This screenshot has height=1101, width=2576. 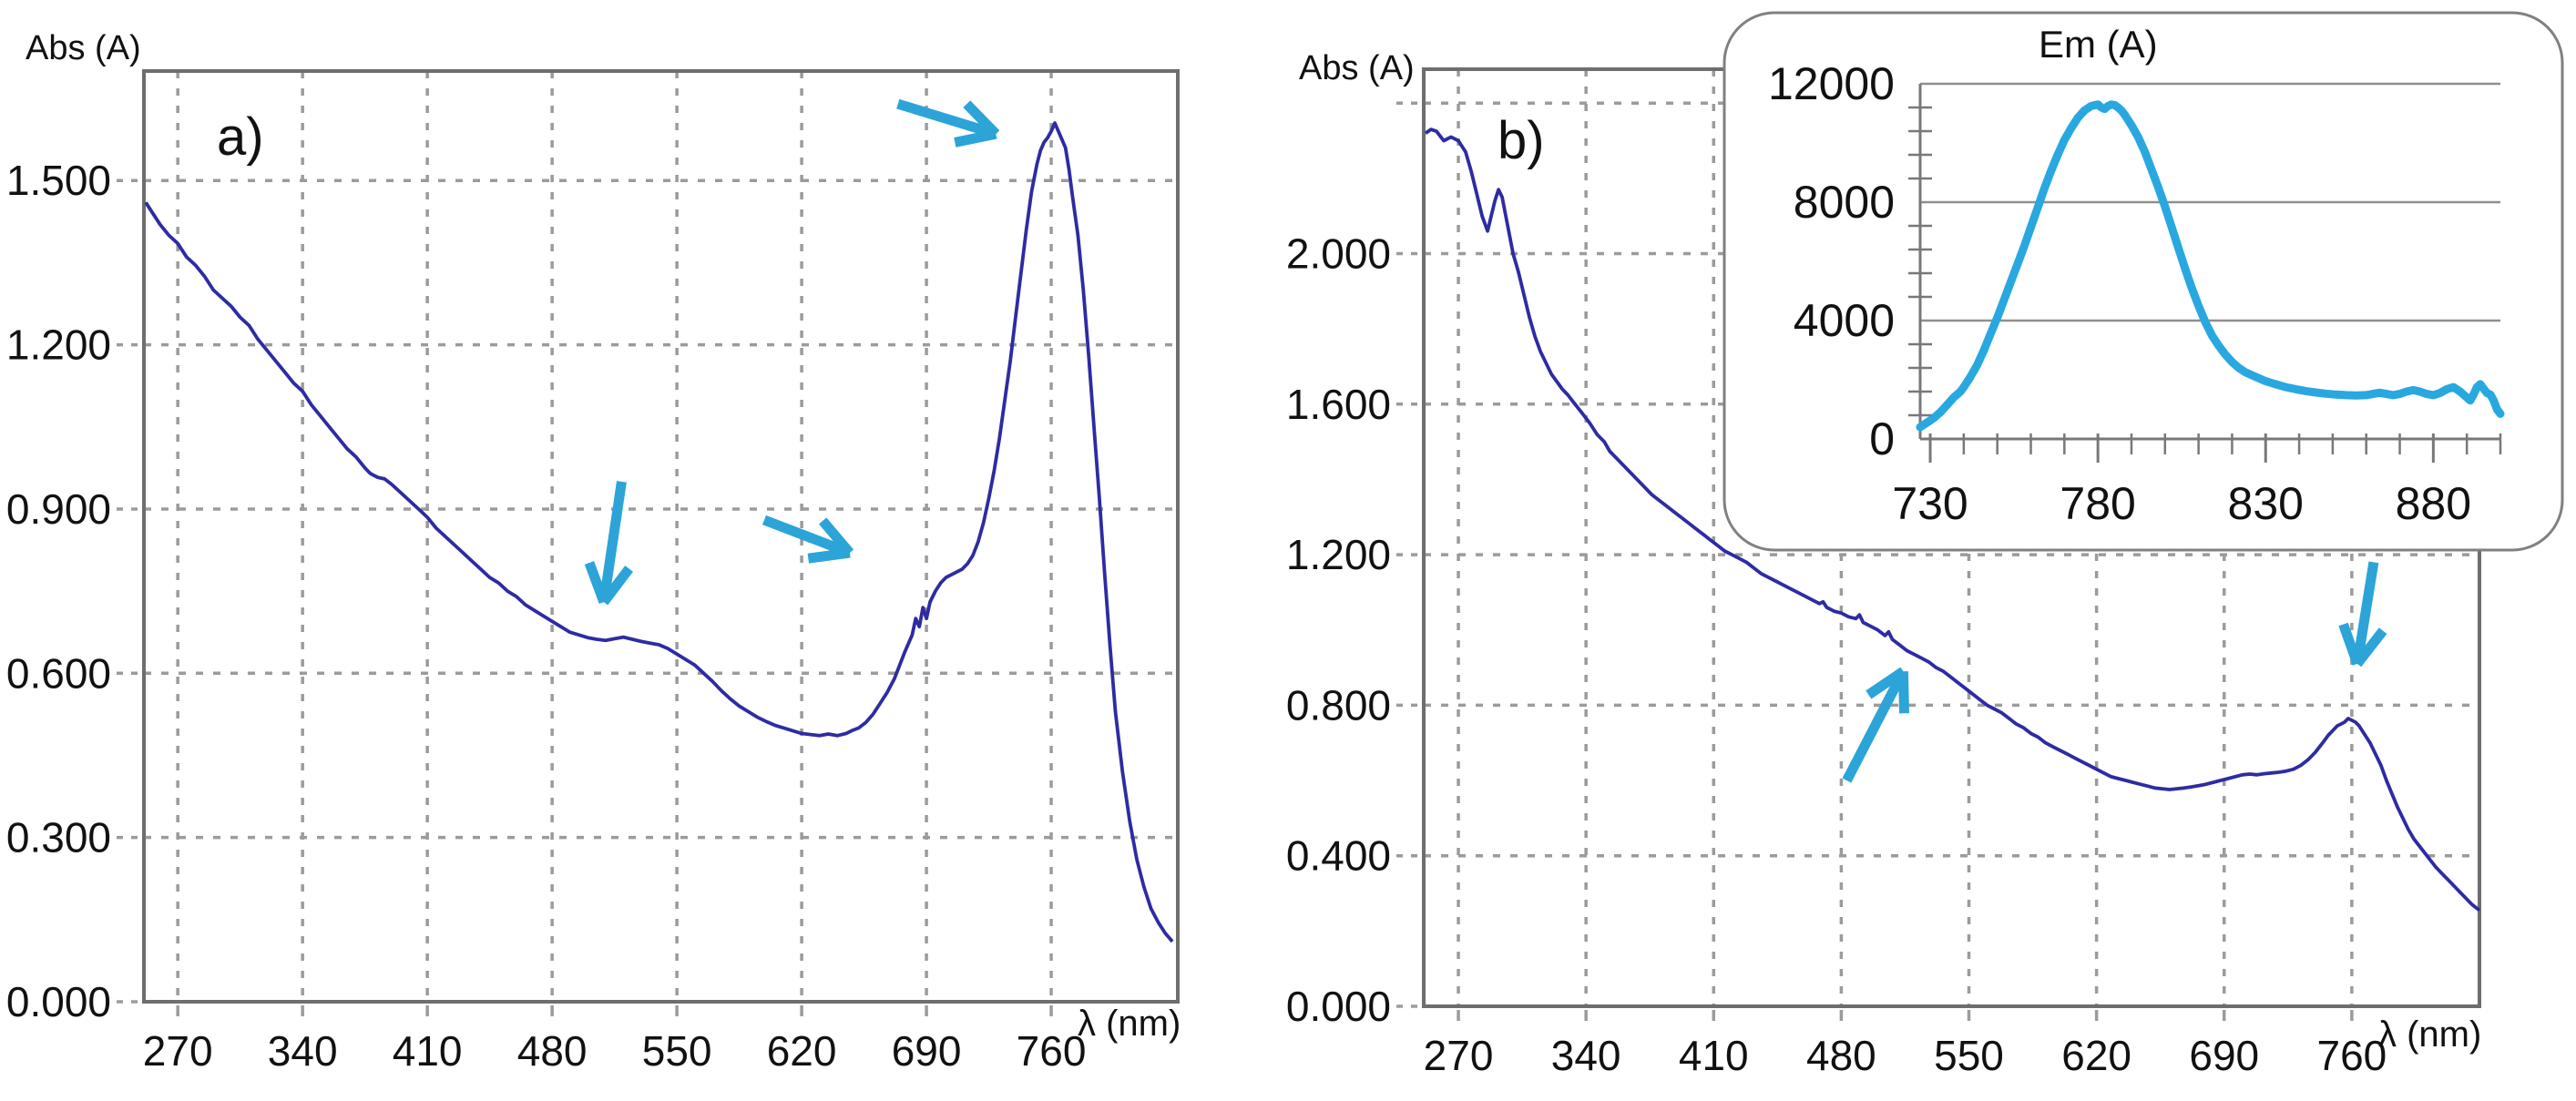 What do you see at coordinates (1844, 202) in the screenshot?
I see `svg-text: 8000` at bounding box center [1844, 202].